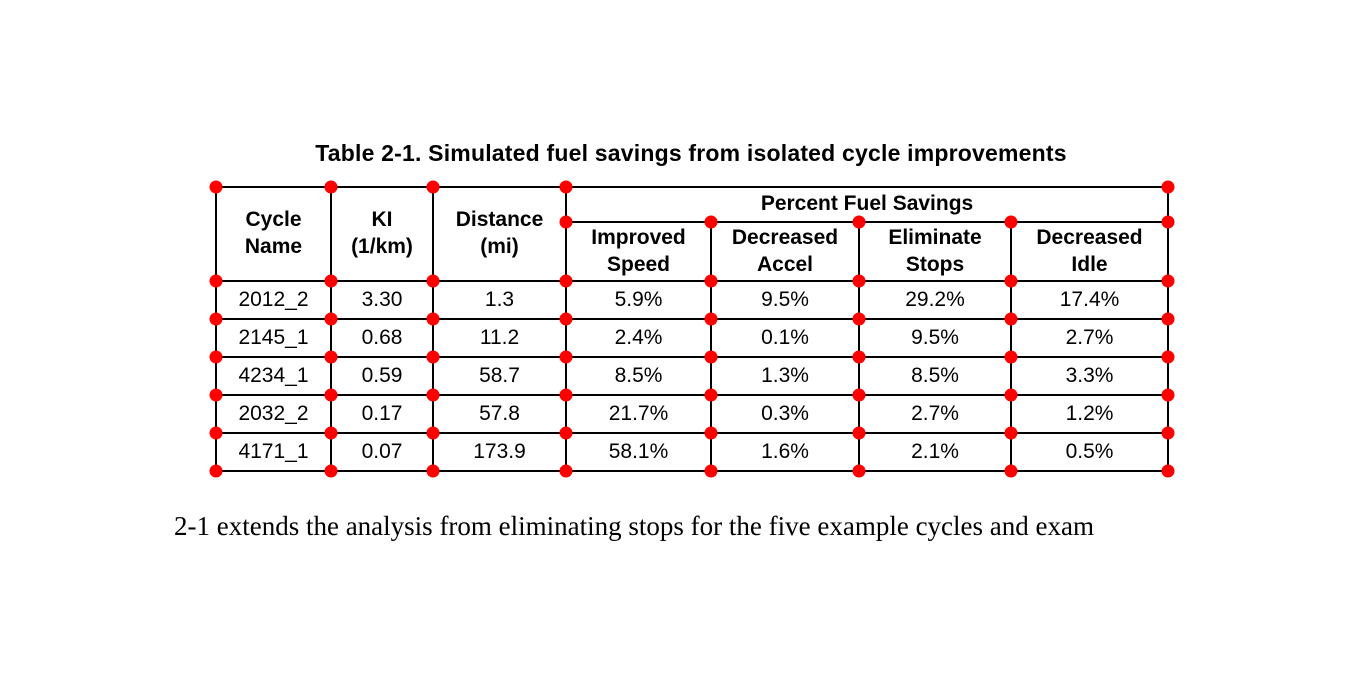  What do you see at coordinates (785, 452) in the screenshot?
I see `cell-decreased-accel: 1.6%` at bounding box center [785, 452].